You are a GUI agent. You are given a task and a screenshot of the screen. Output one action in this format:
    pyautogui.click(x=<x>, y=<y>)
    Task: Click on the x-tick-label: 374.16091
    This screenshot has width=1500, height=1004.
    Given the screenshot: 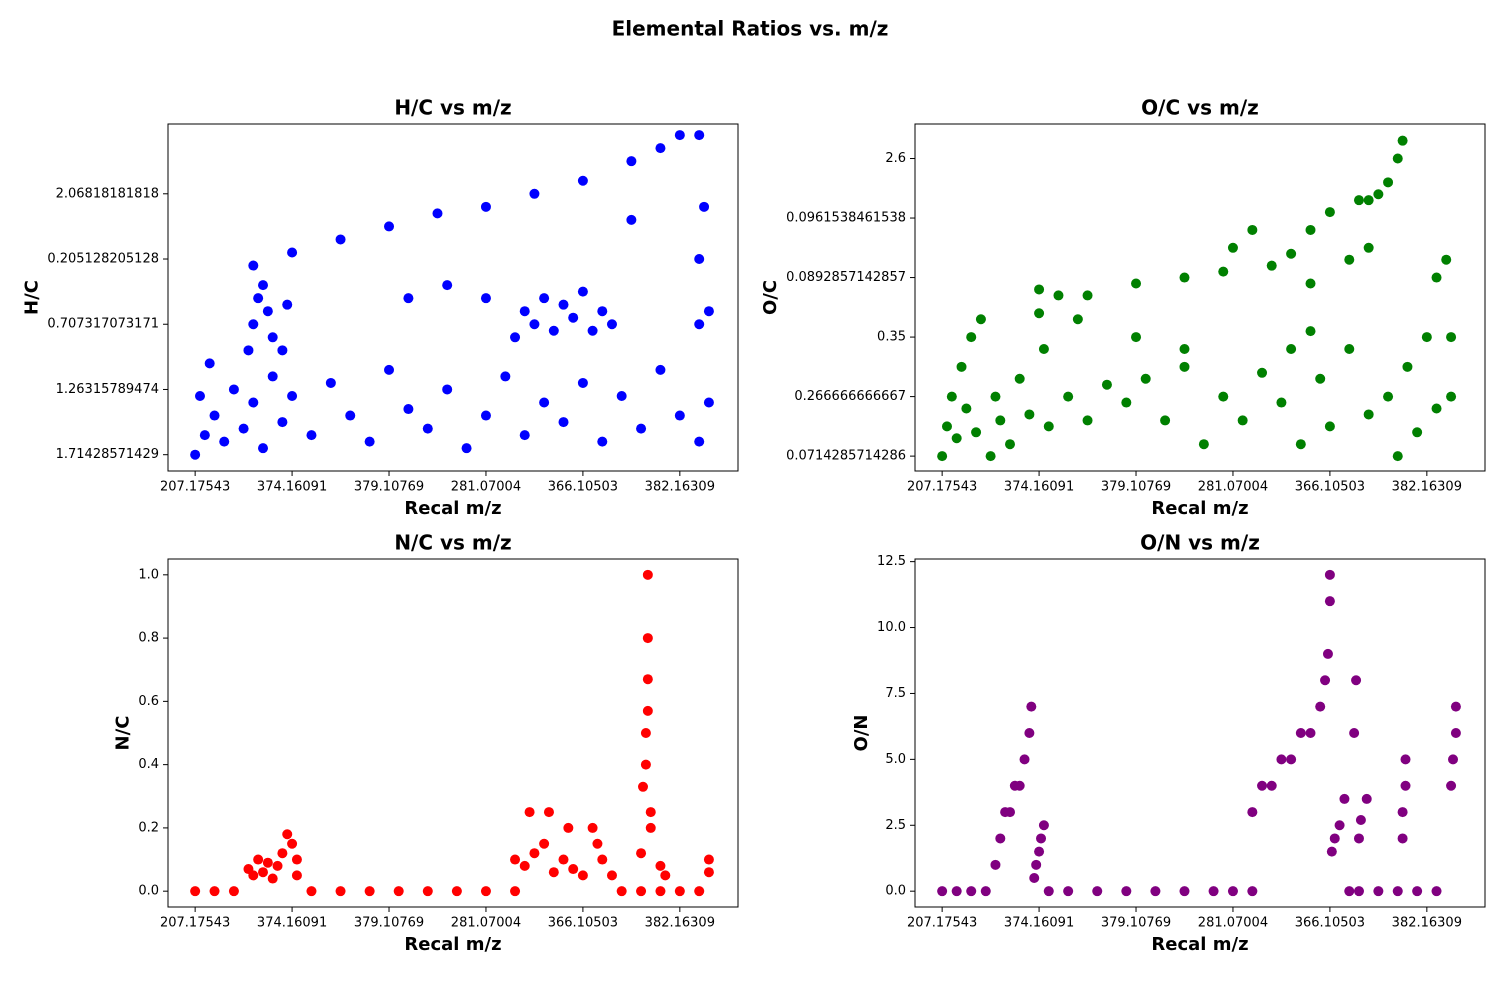 What is the action you would take?
    pyautogui.click(x=1039, y=923)
    